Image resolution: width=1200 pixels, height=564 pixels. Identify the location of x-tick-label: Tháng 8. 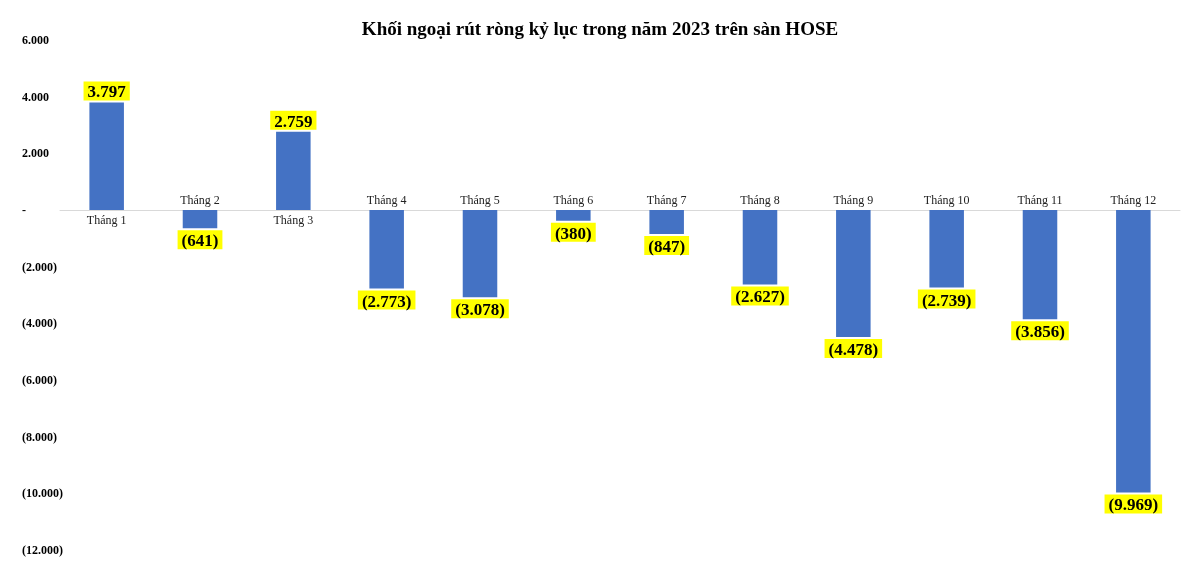
(760, 200).